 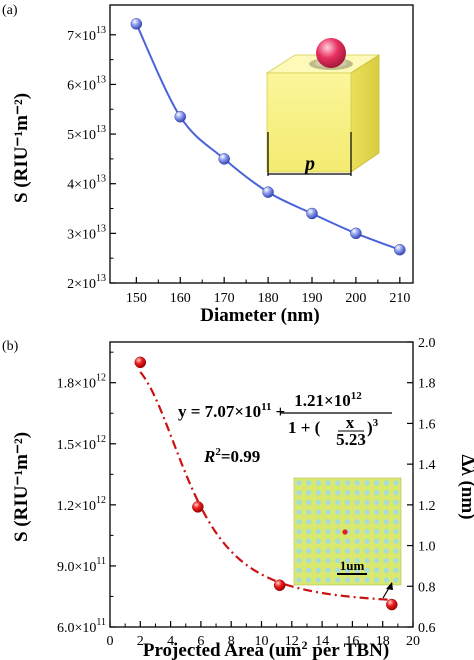 What do you see at coordinates (312, 298) in the screenshot?
I see `panel-a-x-tick-label: 190` at bounding box center [312, 298].